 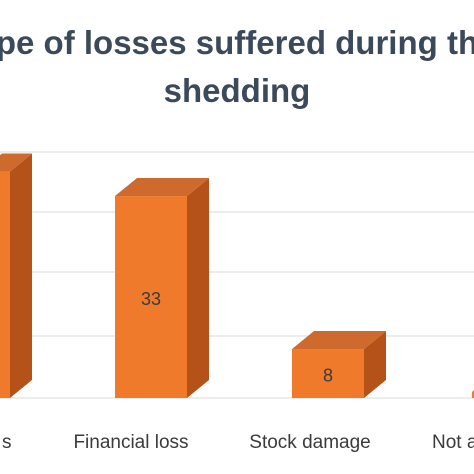 I want to click on x-tick-label: Not a, so click(x=453, y=442).